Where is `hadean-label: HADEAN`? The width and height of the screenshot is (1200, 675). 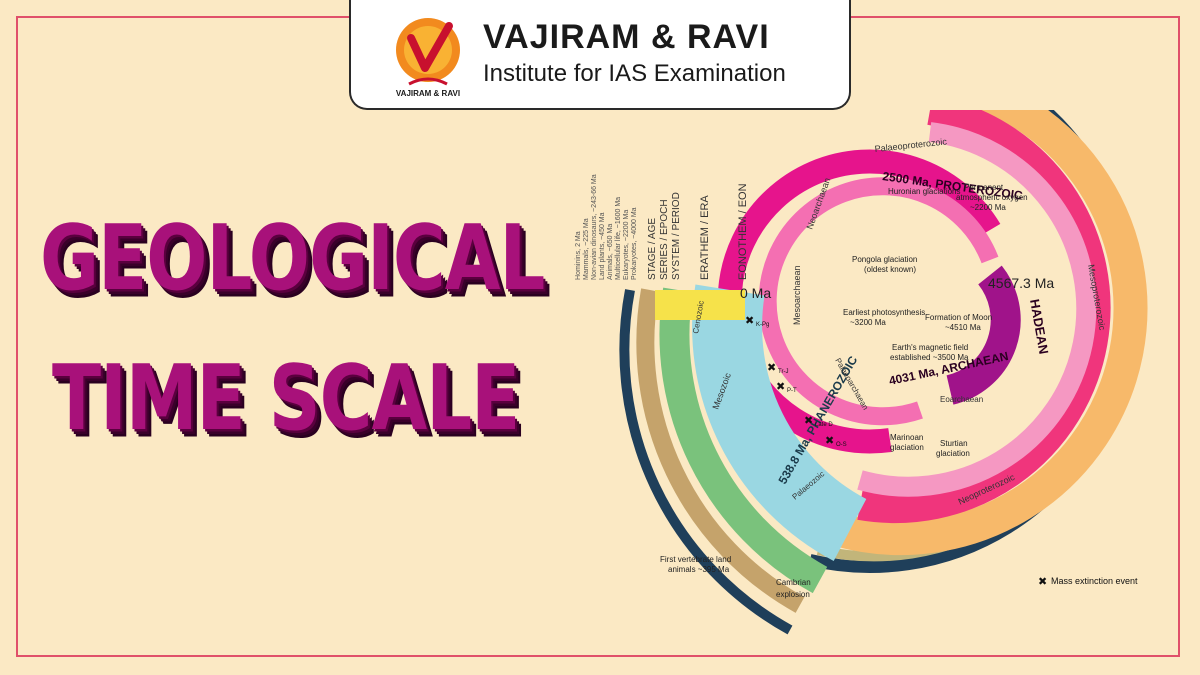
hadean-label: HADEAN is located at coordinates (1039, 326).